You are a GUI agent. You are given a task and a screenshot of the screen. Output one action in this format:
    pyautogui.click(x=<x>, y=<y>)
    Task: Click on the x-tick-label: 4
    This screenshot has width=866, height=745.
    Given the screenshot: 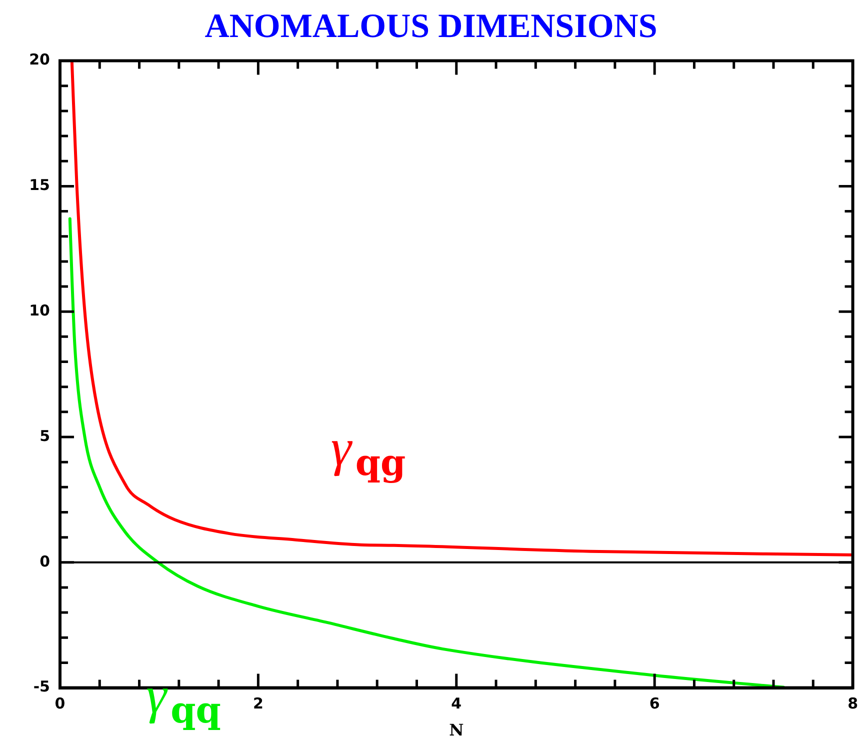 What is the action you would take?
    pyautogui.click(x=456, y=703)
    